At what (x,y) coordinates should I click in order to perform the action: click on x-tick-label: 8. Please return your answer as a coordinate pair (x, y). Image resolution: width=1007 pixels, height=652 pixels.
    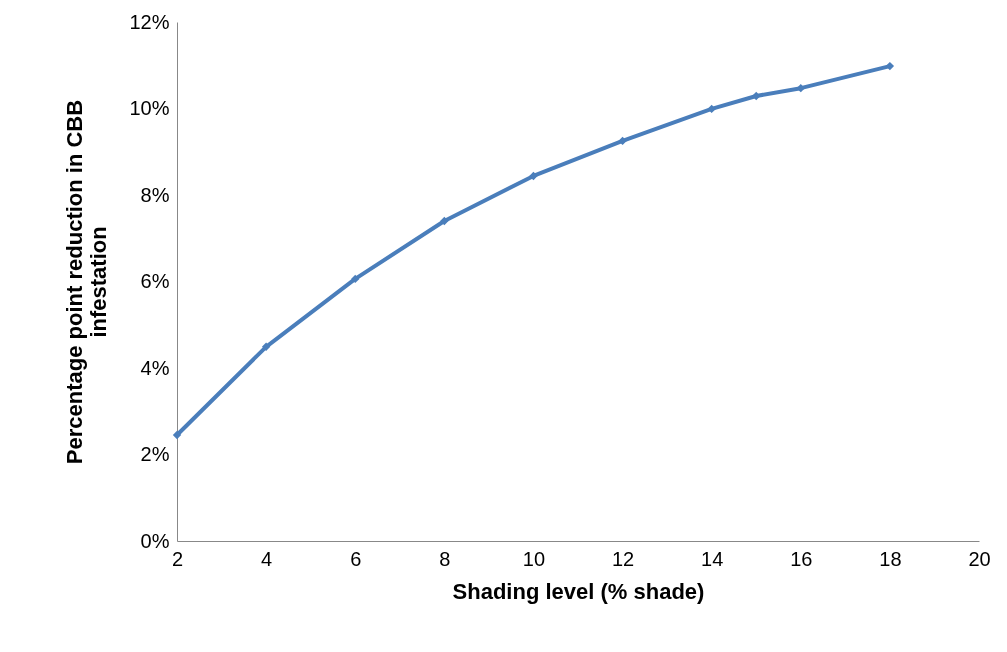
    Looking at the image, I should click on (445, 558).